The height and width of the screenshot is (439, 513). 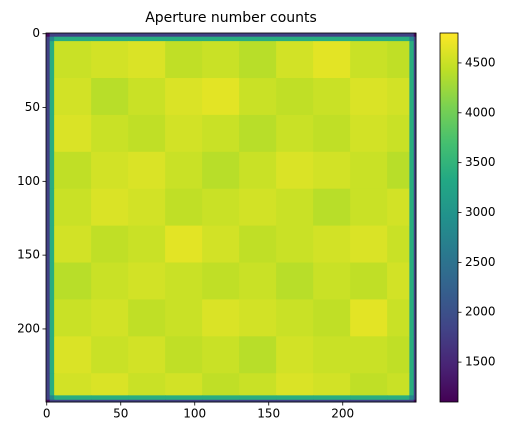 What do you see at coordinates (194, 414) in the screenshot?
I see `x-tick-label: 100` at bounding box center [194, 414].